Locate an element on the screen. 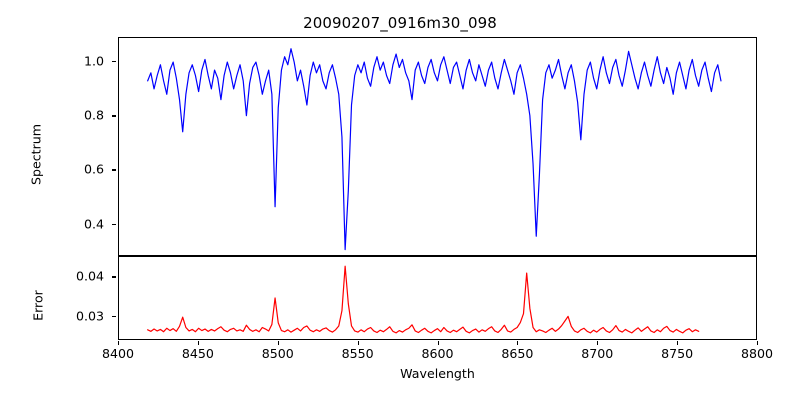 The height and width of the screenshot is (400, 800). x-tick-label: 8500 is located at coordinates (277, 353).